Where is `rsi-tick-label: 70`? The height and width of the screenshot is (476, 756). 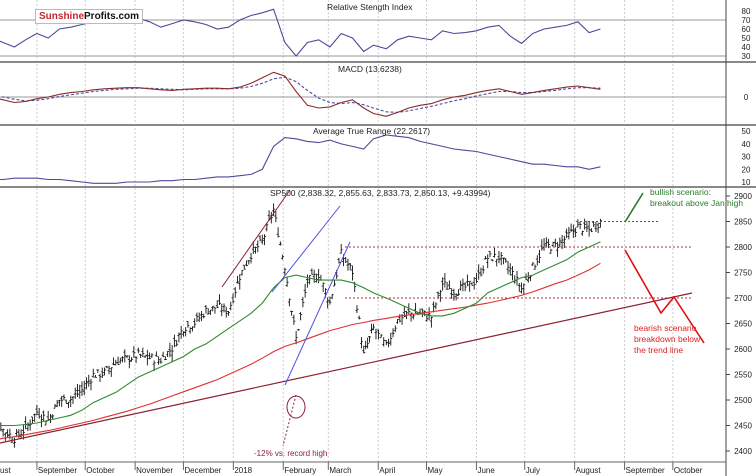 rsi-tick-label: 70 is located at coordinates (746, 20).